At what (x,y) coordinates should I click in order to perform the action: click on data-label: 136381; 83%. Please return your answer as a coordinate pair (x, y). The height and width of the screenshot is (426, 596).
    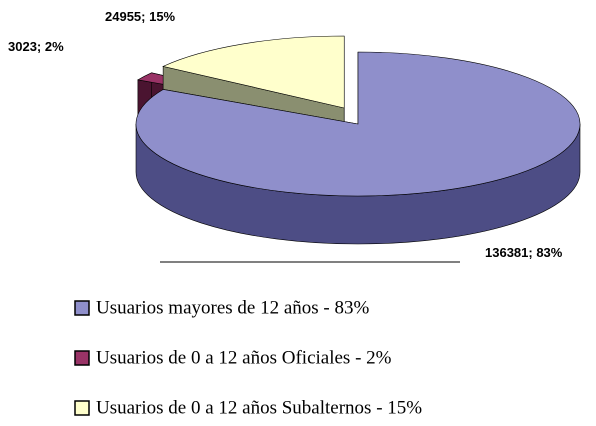
    Looking at the image, I should click on (524, 252).